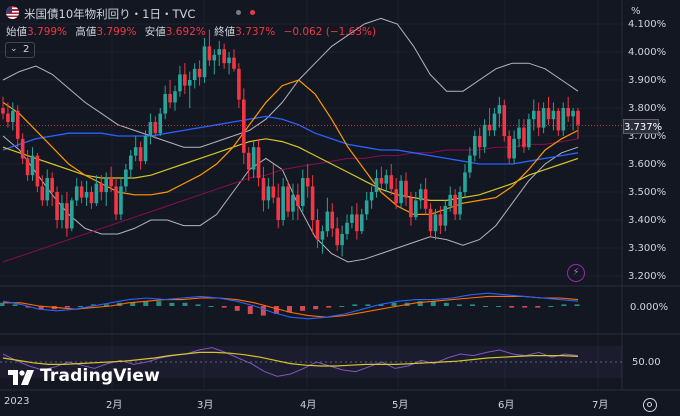 The width and height of the screenshot is (680, 416). Describe the element at coordinates (110, 14) in the screenshot. I see `symbol-title: 米国債10年物利回り・1日・TVC` at that location.